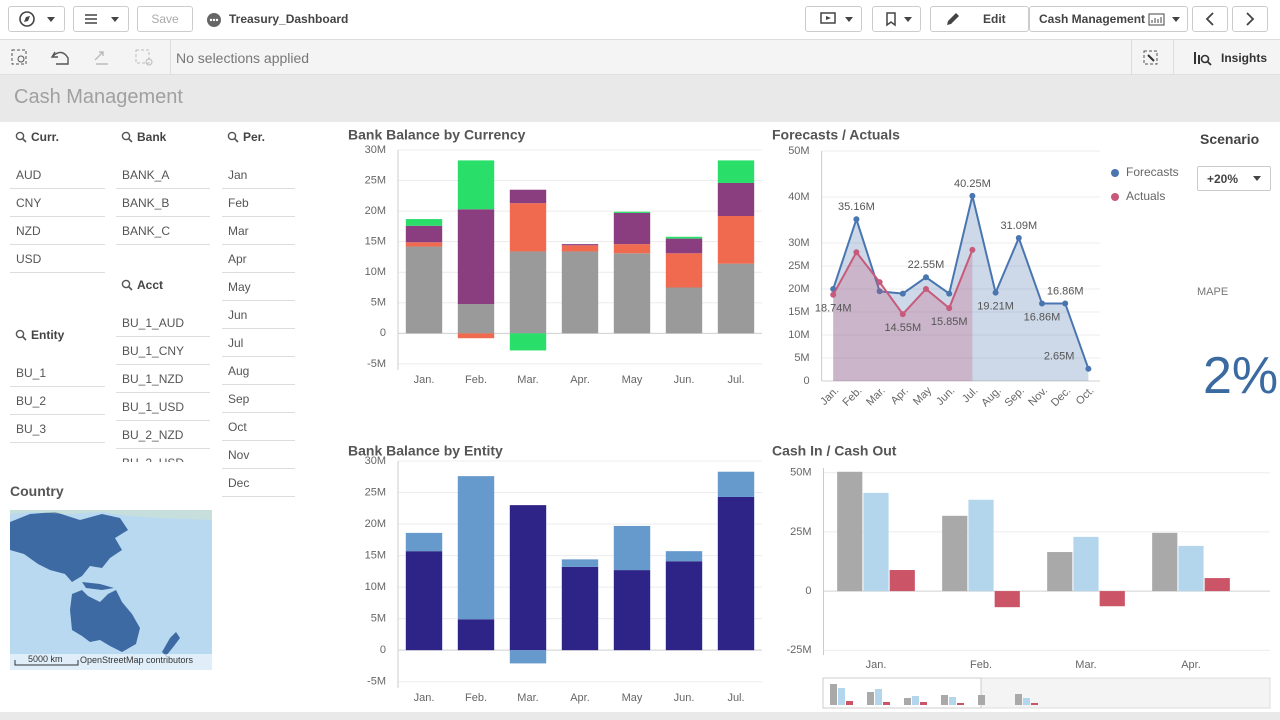 The height and width of the screenshot is (720, 1280). Describe the element at coordinates (1059, 357) in the screenshot. I see `value-label: 2.65M` at that location.